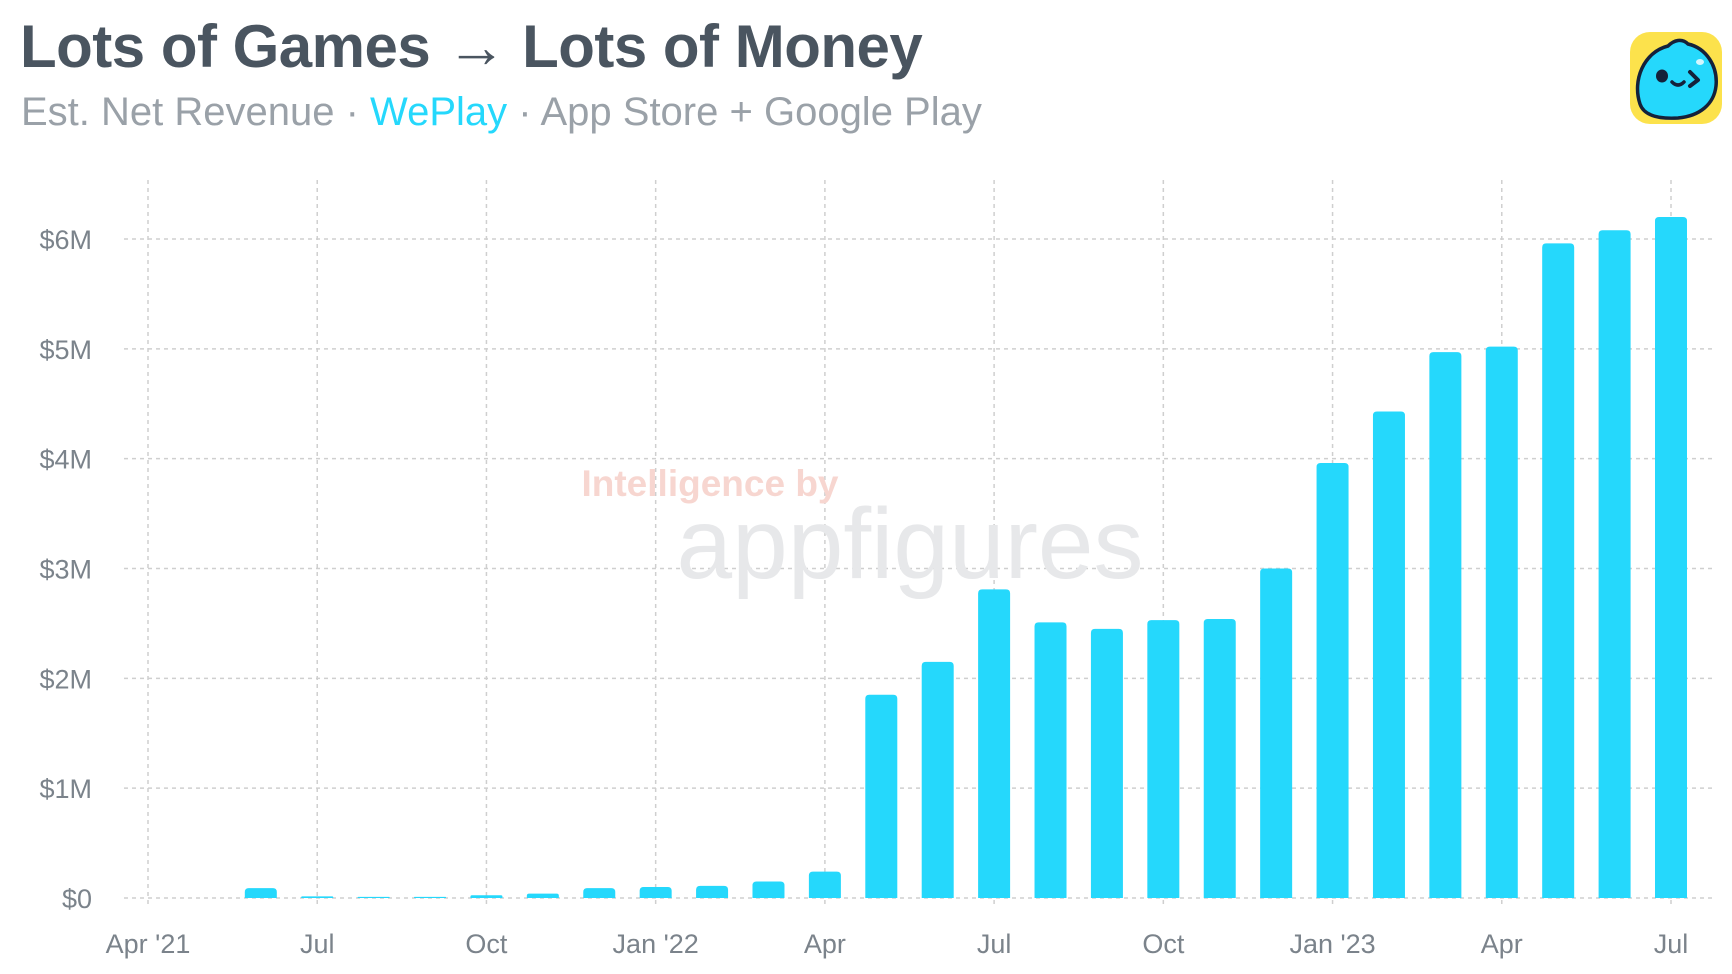 This screenshot has height=974, width=1732. I want to click on weplay-mascot-icon, so click(1676, 78).